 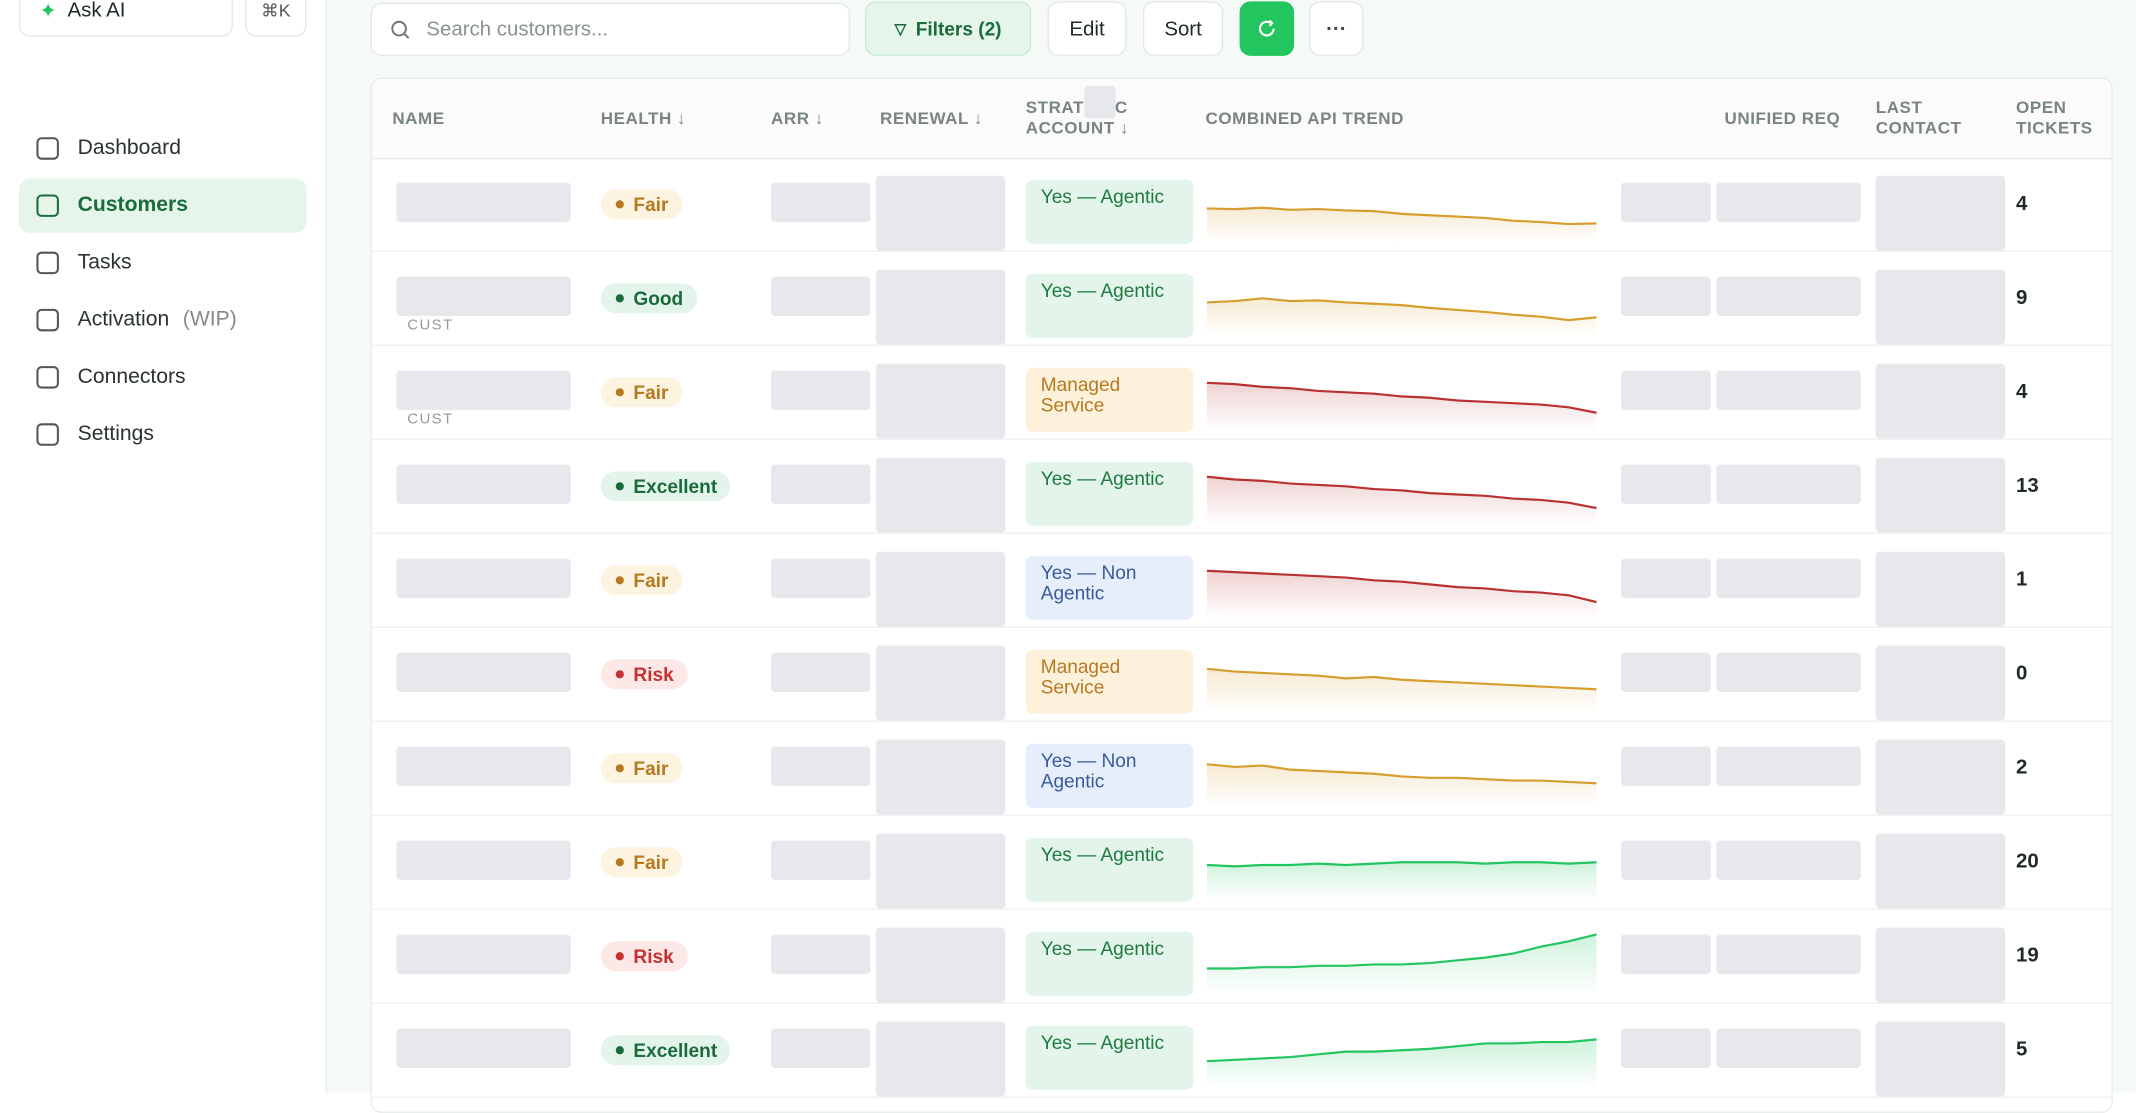 What do you see at coordinates (2054, 118) in the screenshot?
I see `column-header: OPEN TICKETS` at bounding box center [2054, 118].